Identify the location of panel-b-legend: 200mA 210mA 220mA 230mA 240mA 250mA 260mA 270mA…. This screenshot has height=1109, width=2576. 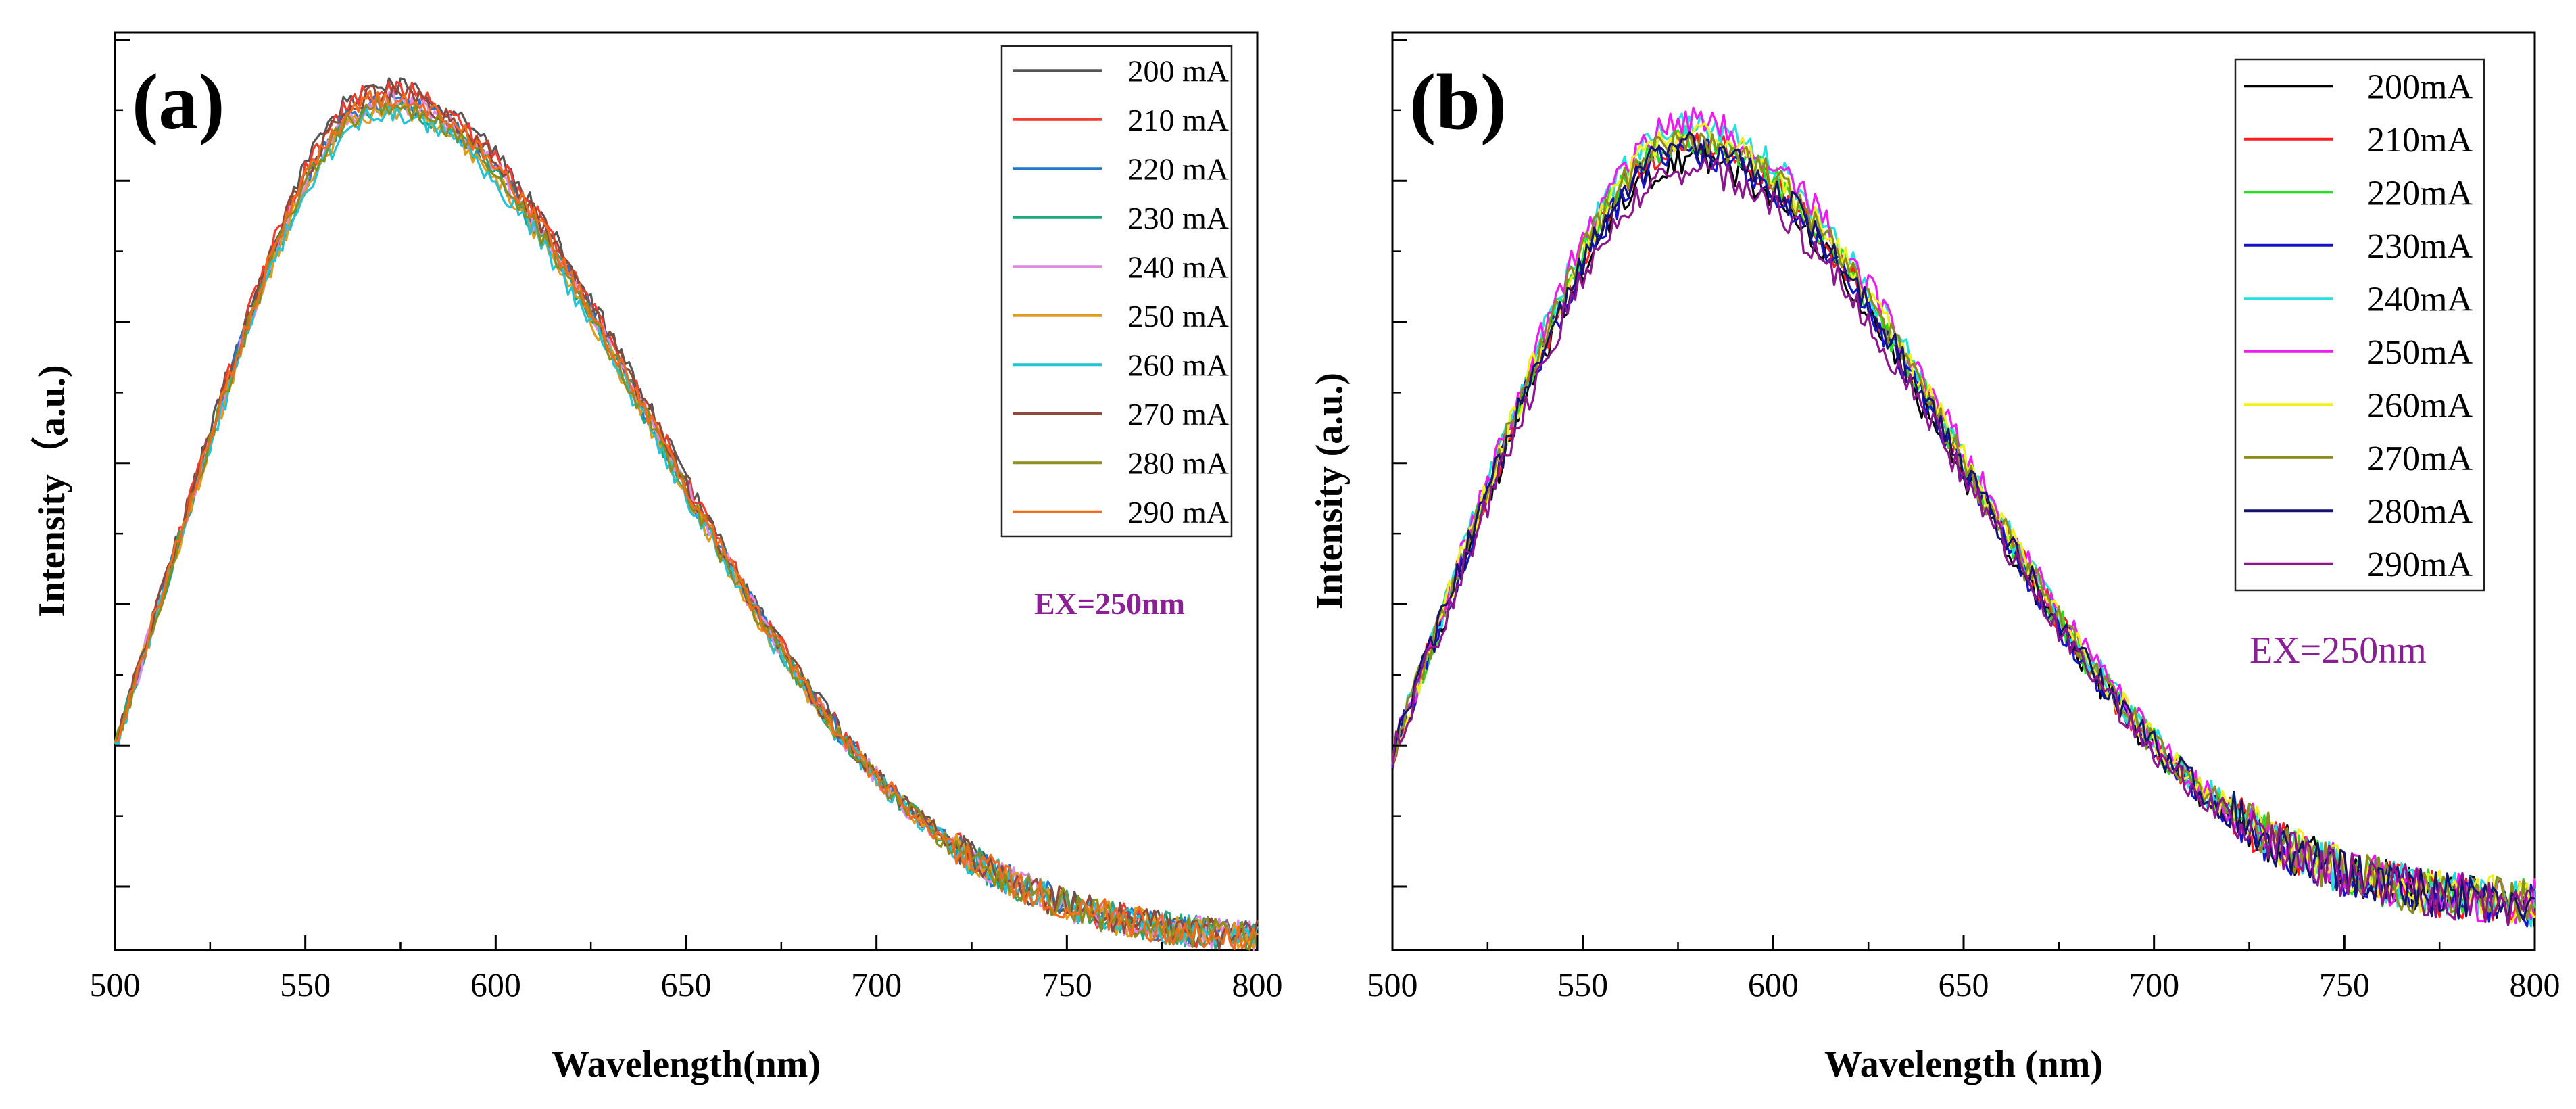
(2359, 325).